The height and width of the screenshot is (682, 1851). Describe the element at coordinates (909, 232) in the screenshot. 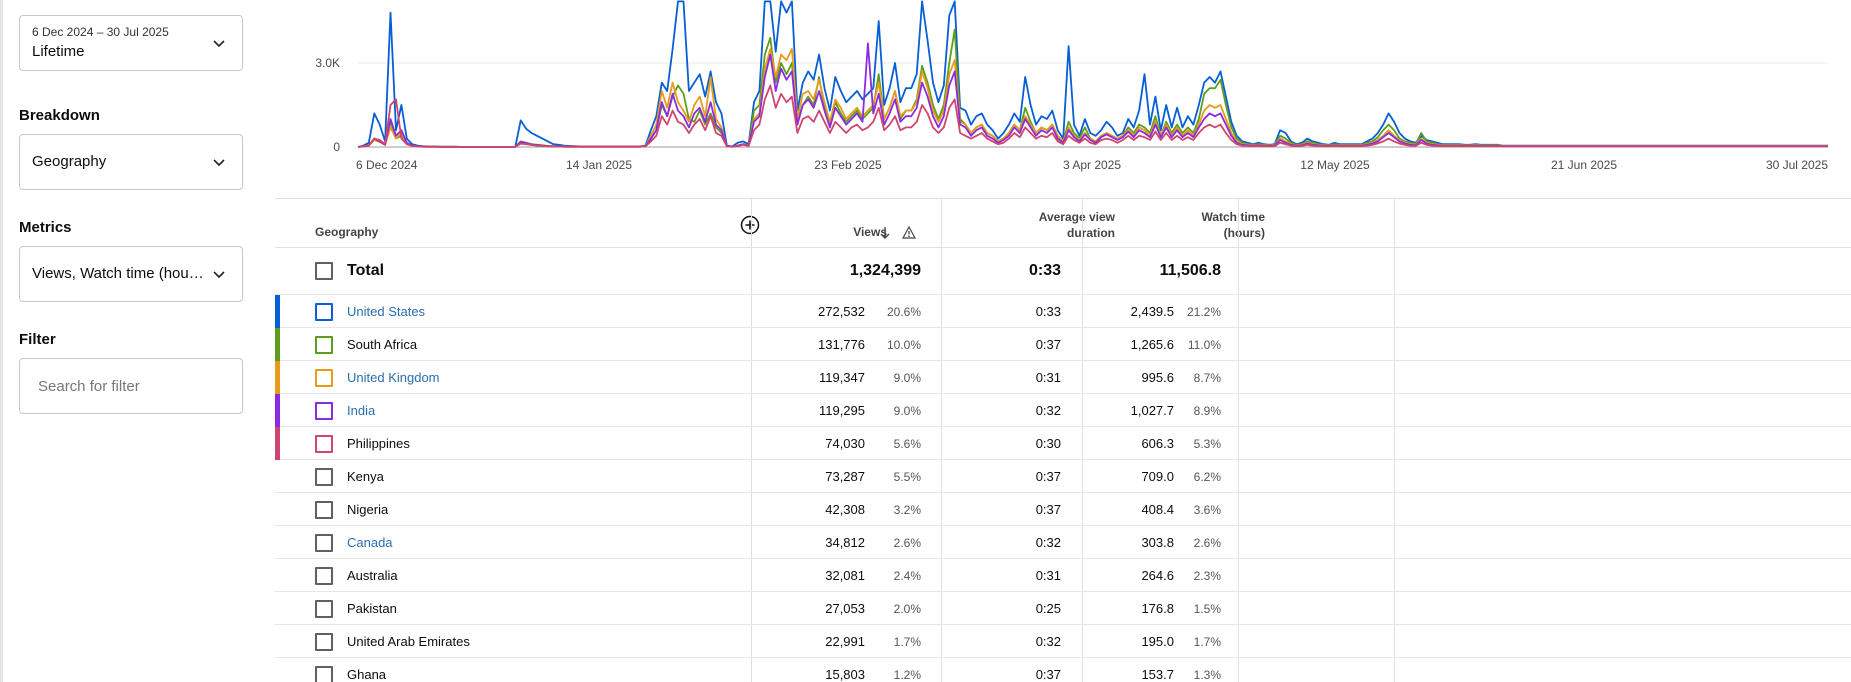

I see `warning-icon` at that location.